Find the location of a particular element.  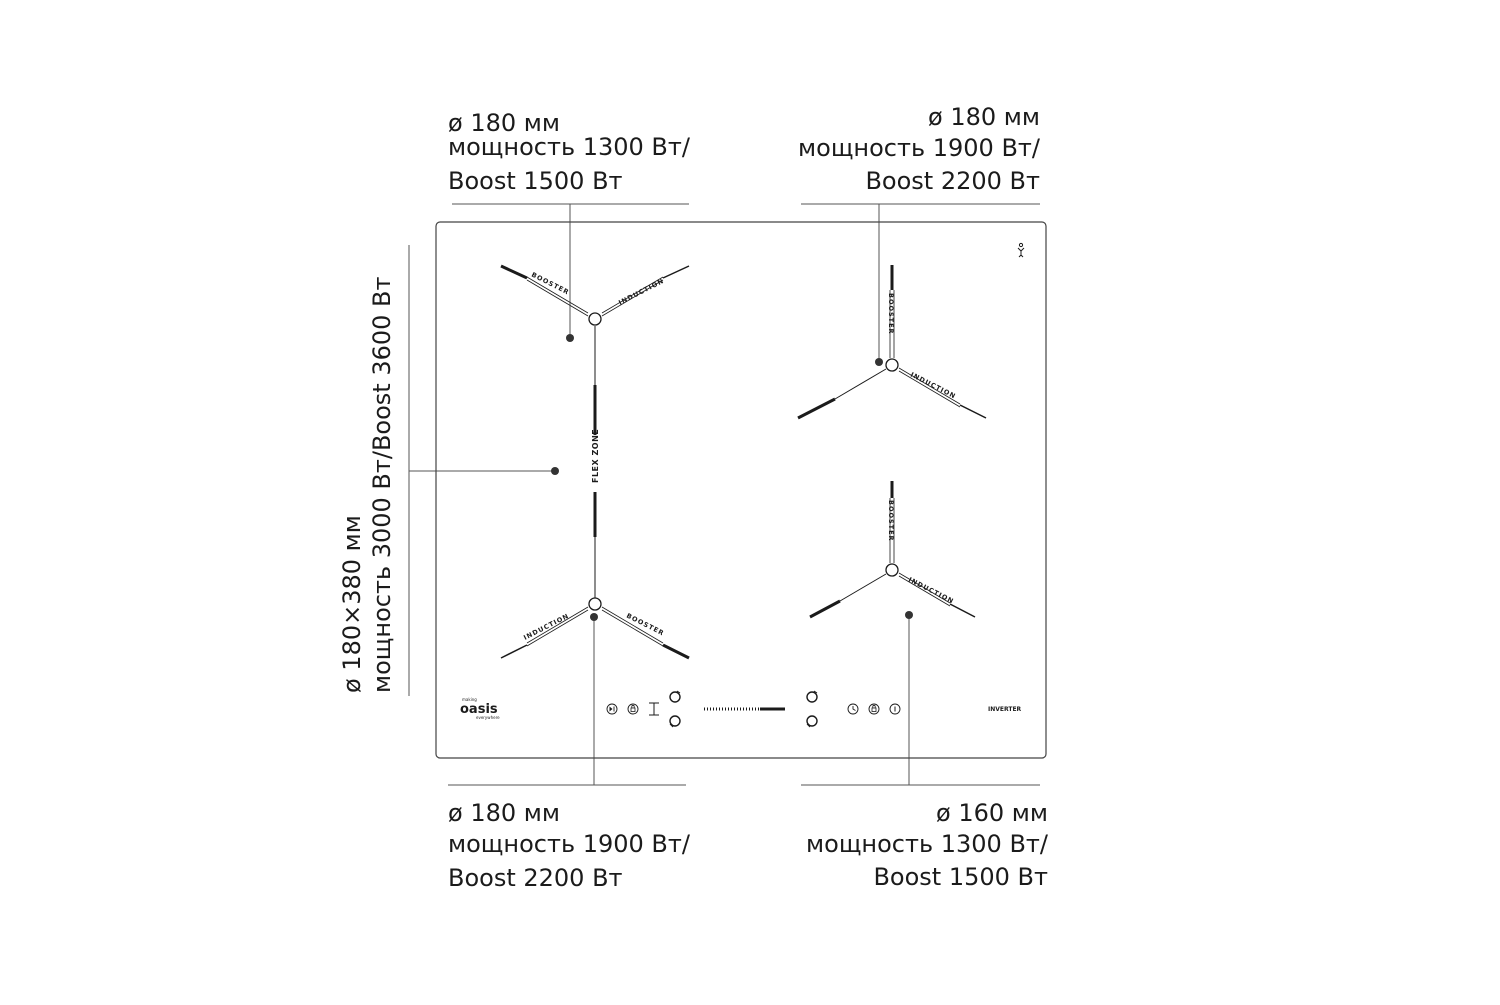

flex-zone: FLEX ZONE is located at coordinates (575, 491).